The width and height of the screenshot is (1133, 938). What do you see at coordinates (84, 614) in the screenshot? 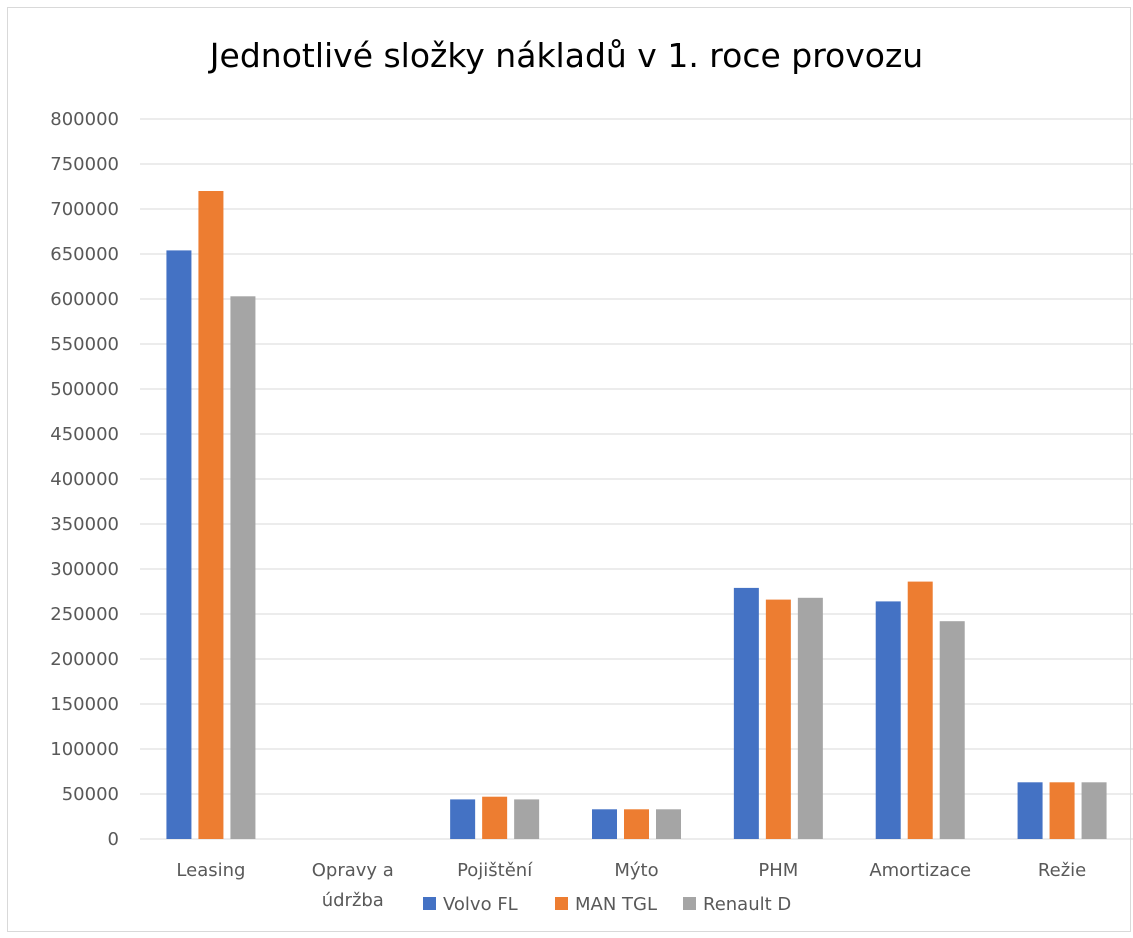
I see `y-tick-label: 250000` at bounding box center [84, 614].